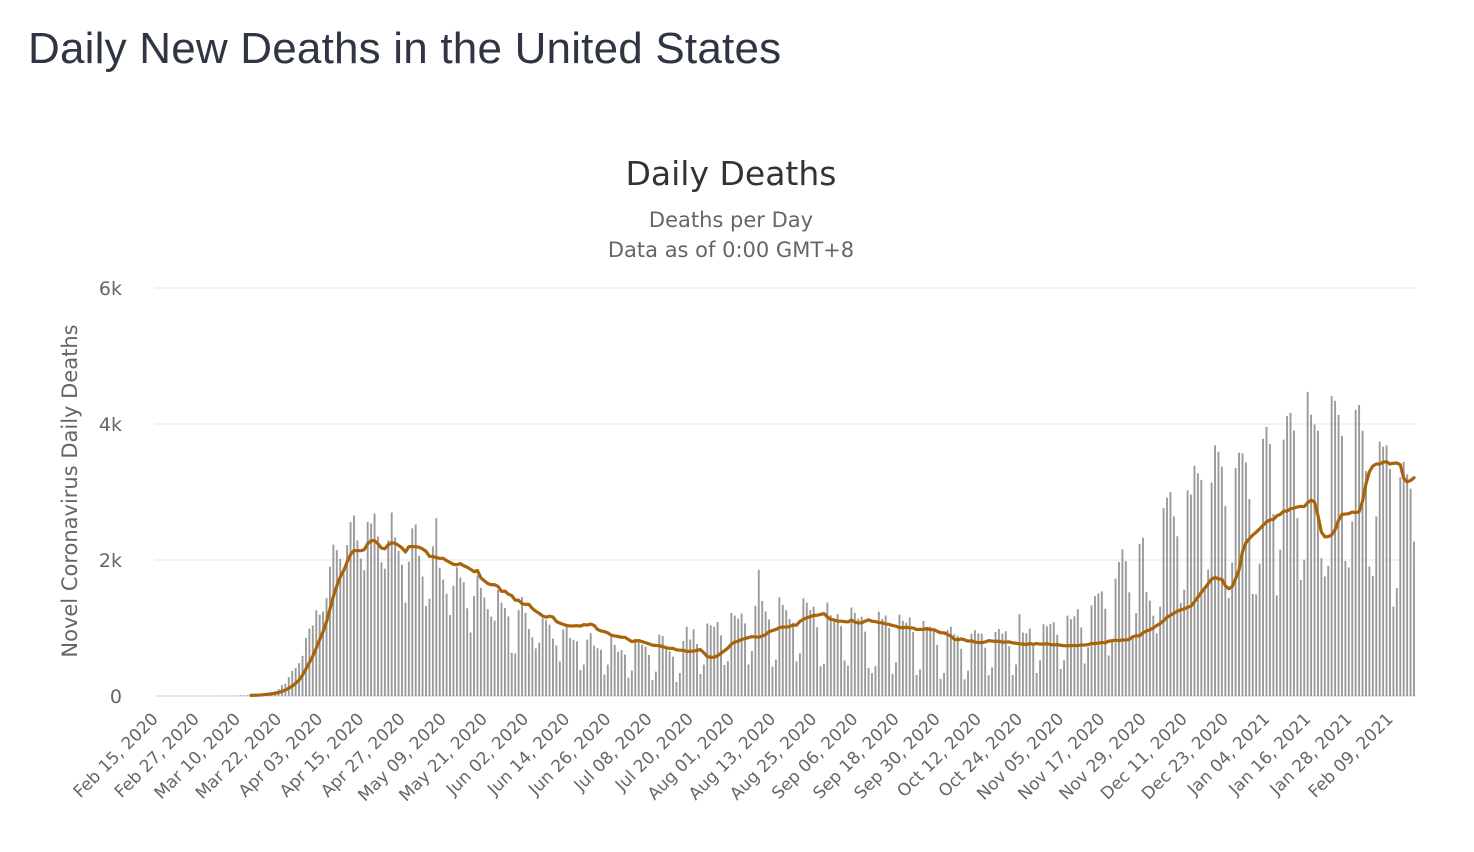 This screenshot has width=1474, height=852. Describe the element at coordinates (110, 425) in the screenshot. I see `y-tick-label: 4k` at that location.